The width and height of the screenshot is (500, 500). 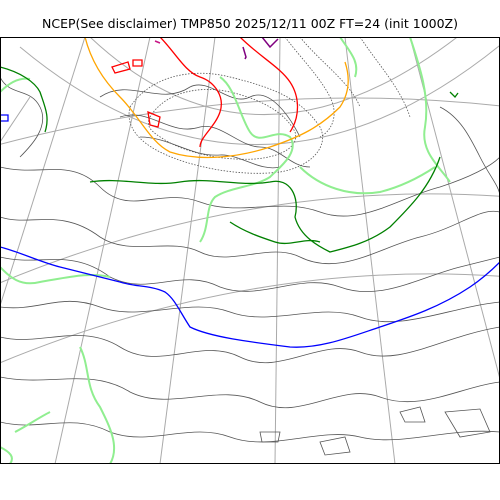 I want to click on orange-contours, so click(x=216, y=98).